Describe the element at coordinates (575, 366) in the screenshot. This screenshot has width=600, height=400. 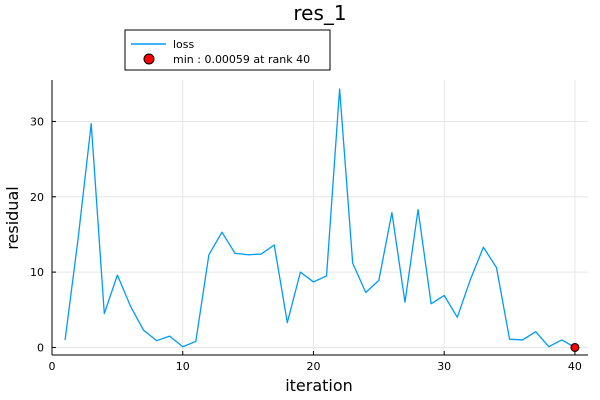
I see `x-tick-label: 40` at that location.